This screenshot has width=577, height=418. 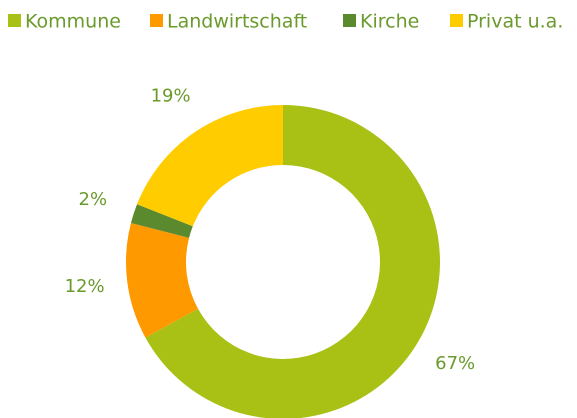 I want to click on legend-label: Privat u.a., so click(x=515, y=22).